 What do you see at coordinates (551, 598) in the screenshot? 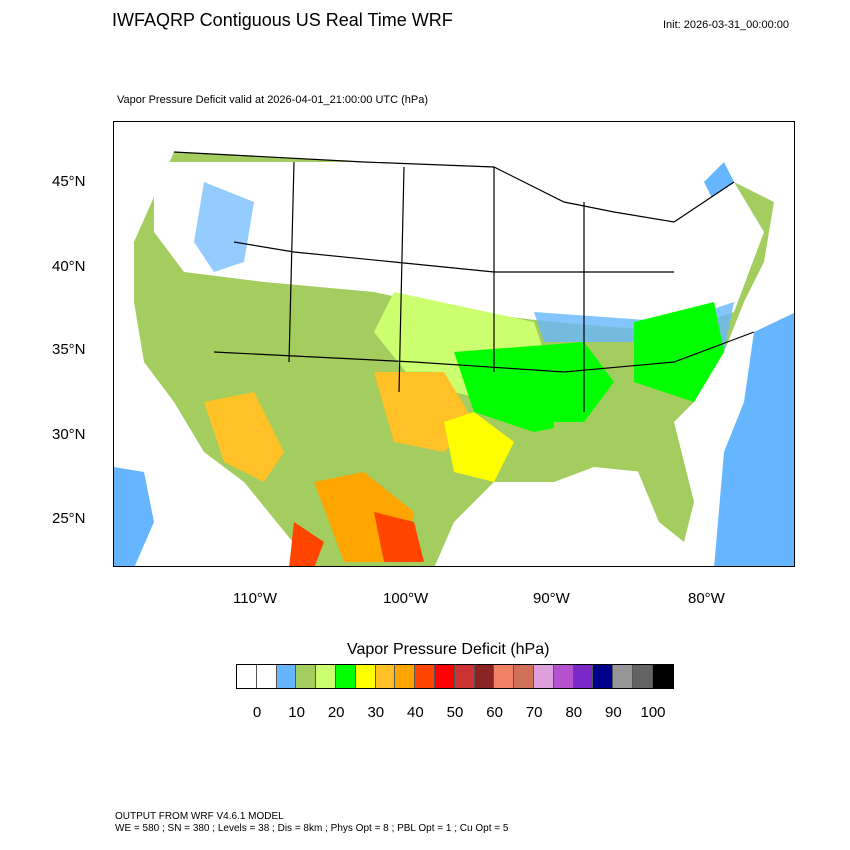
I see `lon-label: 90°W` at bounding box center [551, 598].